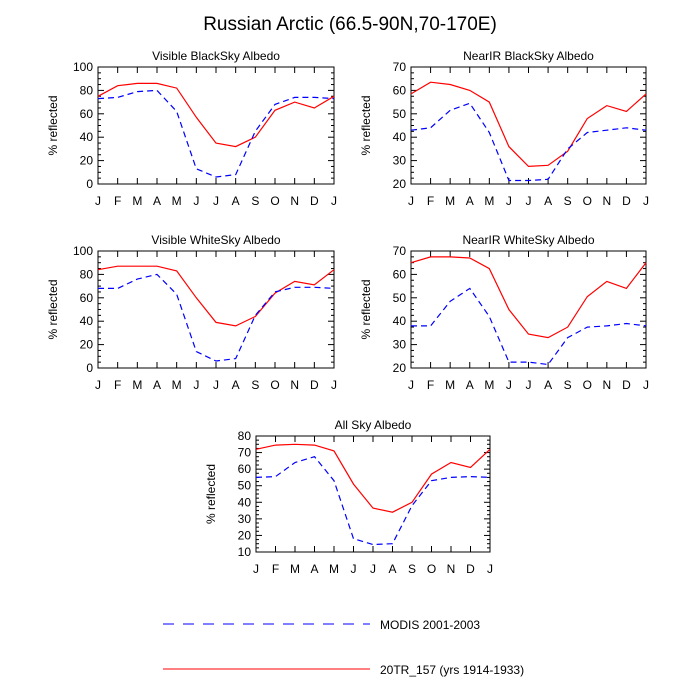 The image size is (700, 700). I want to click on y-tick-label: 10, so click(245, 552).